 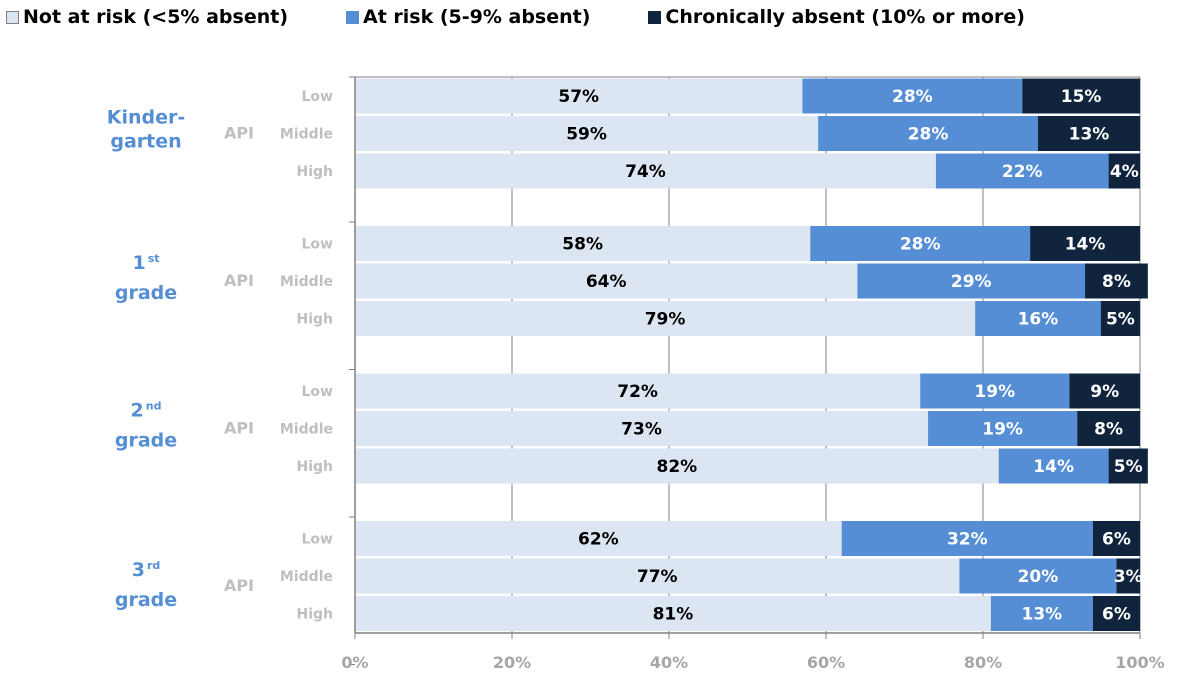 I want to click on data-label-not-at-risk: 82%, so click(x=676, y=467).